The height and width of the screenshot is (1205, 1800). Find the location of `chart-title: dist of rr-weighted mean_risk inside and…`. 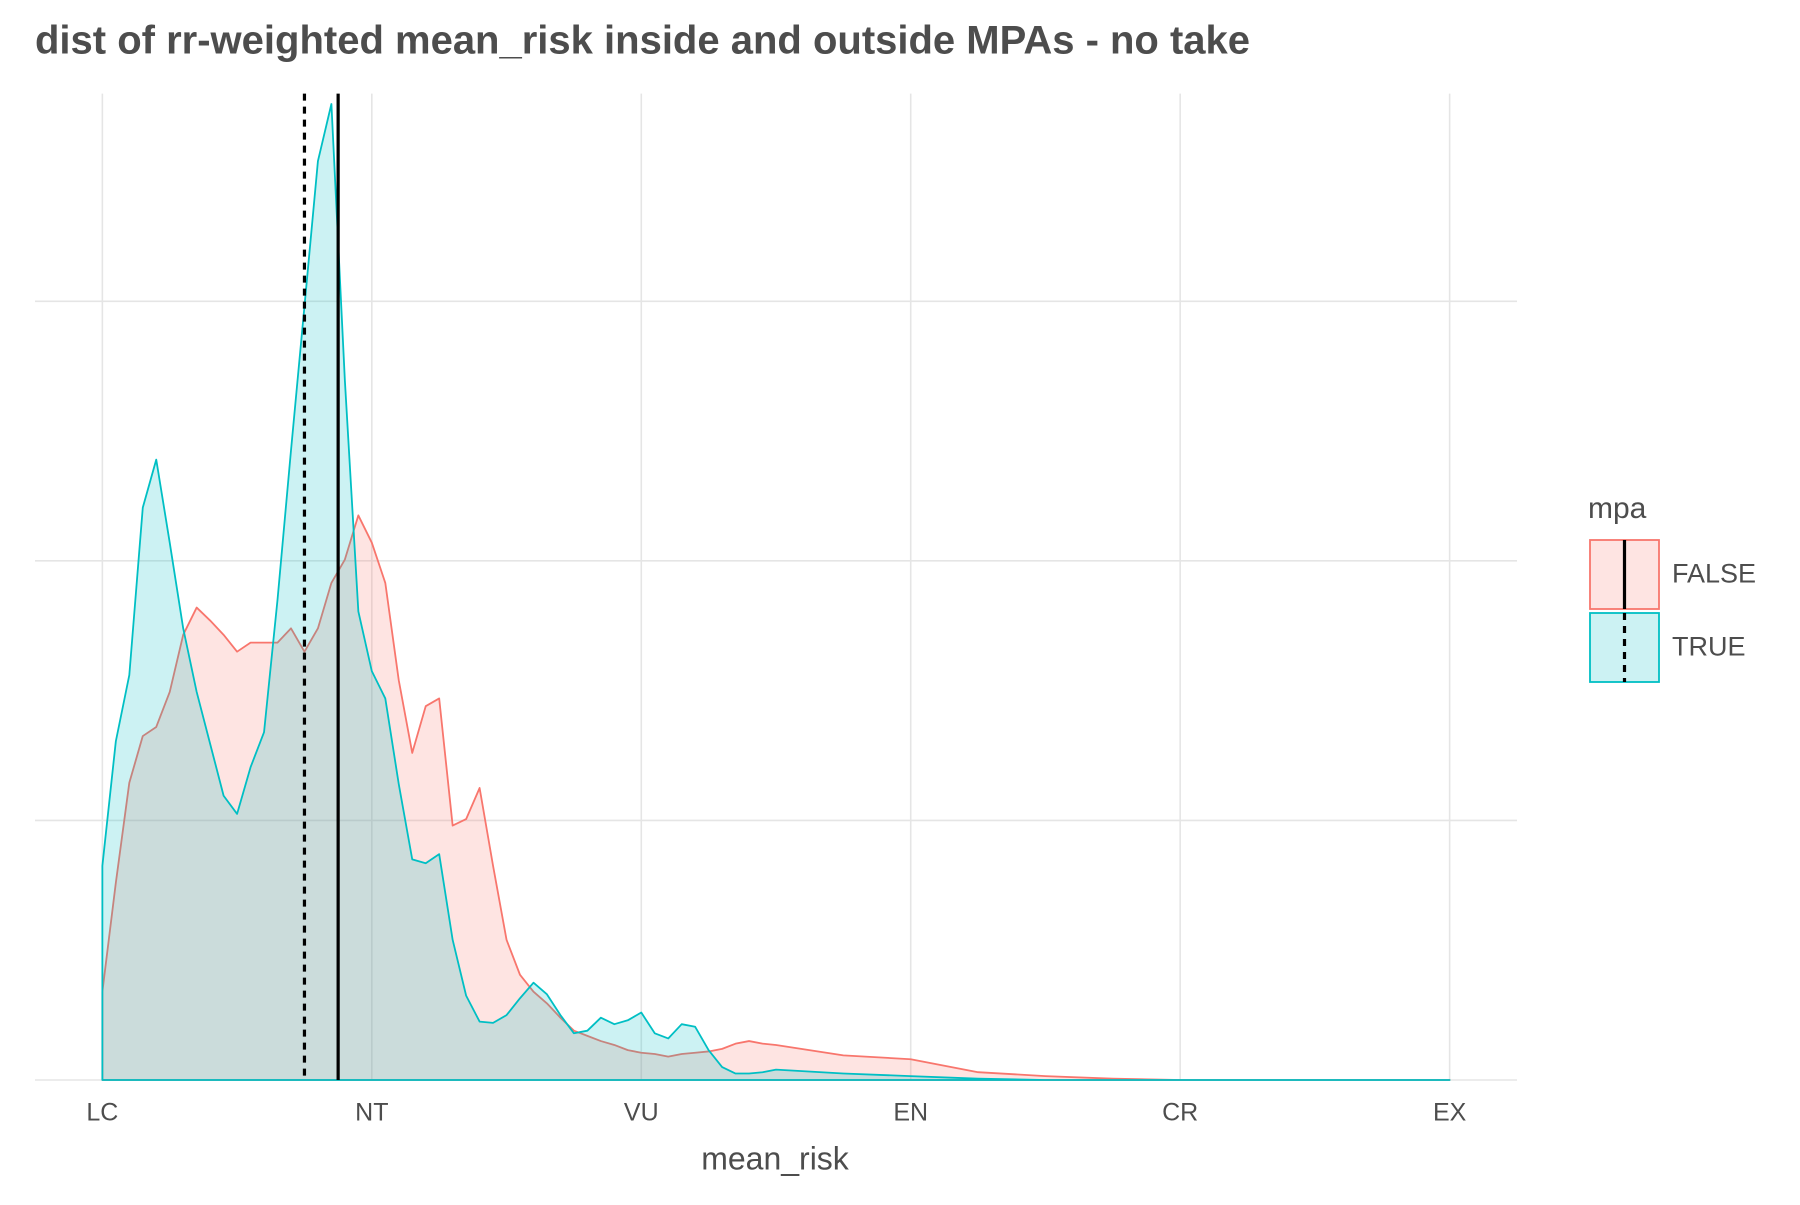

chart-title: dist of rr-weighted mean_risk inside and… is located at coordinates (642, 41).